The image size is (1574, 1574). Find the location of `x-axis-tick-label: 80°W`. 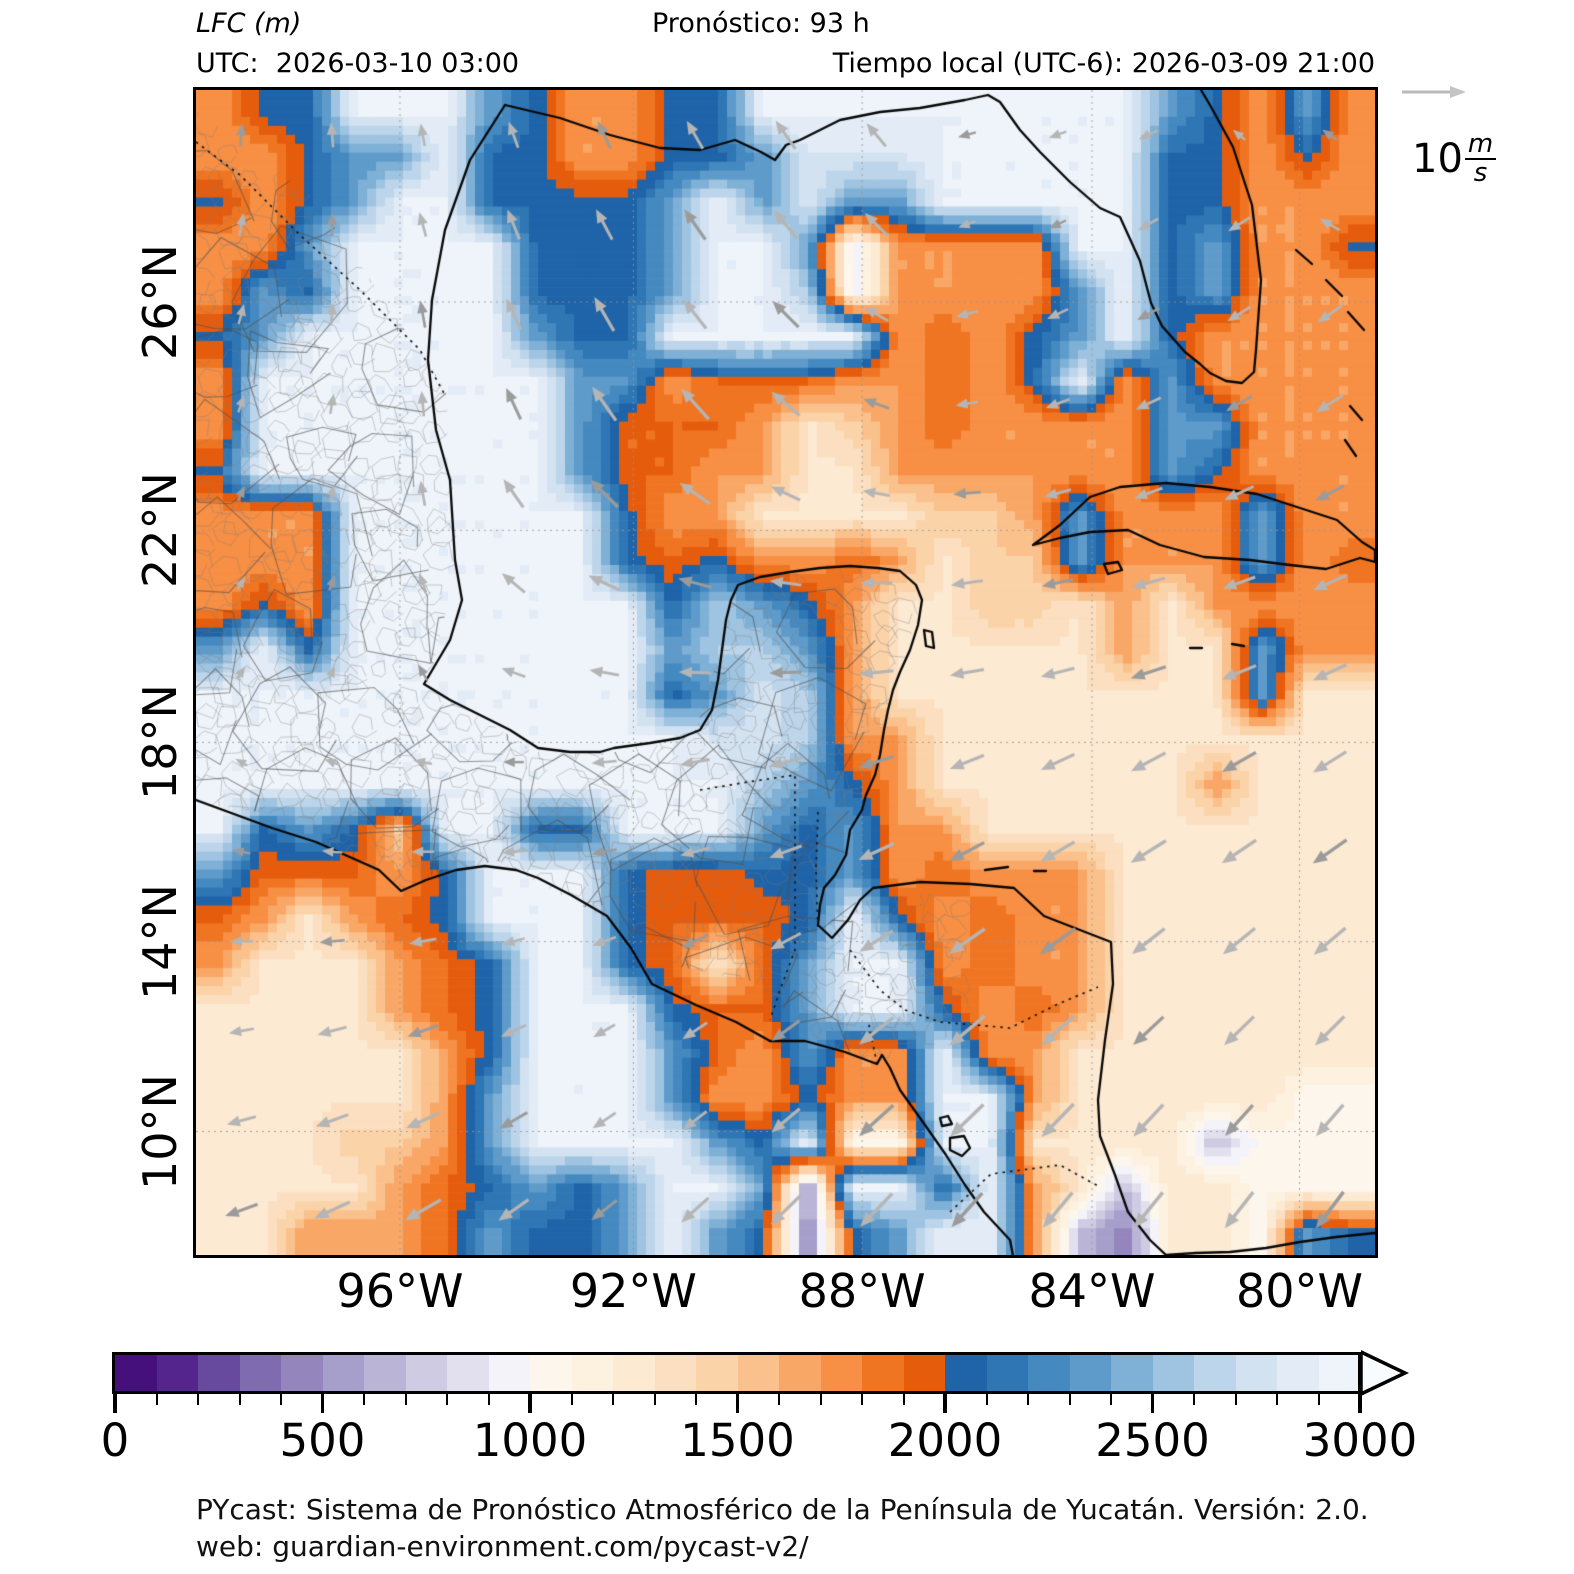

x-axis-tick-label: 80°W is located at coordinates (1300, 1291).